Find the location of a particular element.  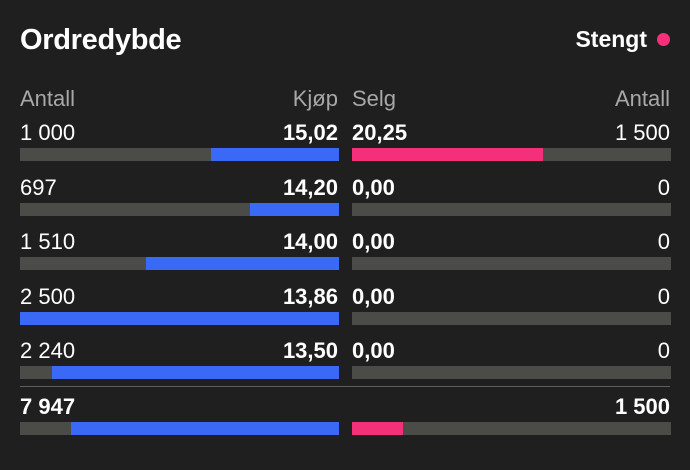

buy-qty: 2 500 is located at coordinates (48, 296).